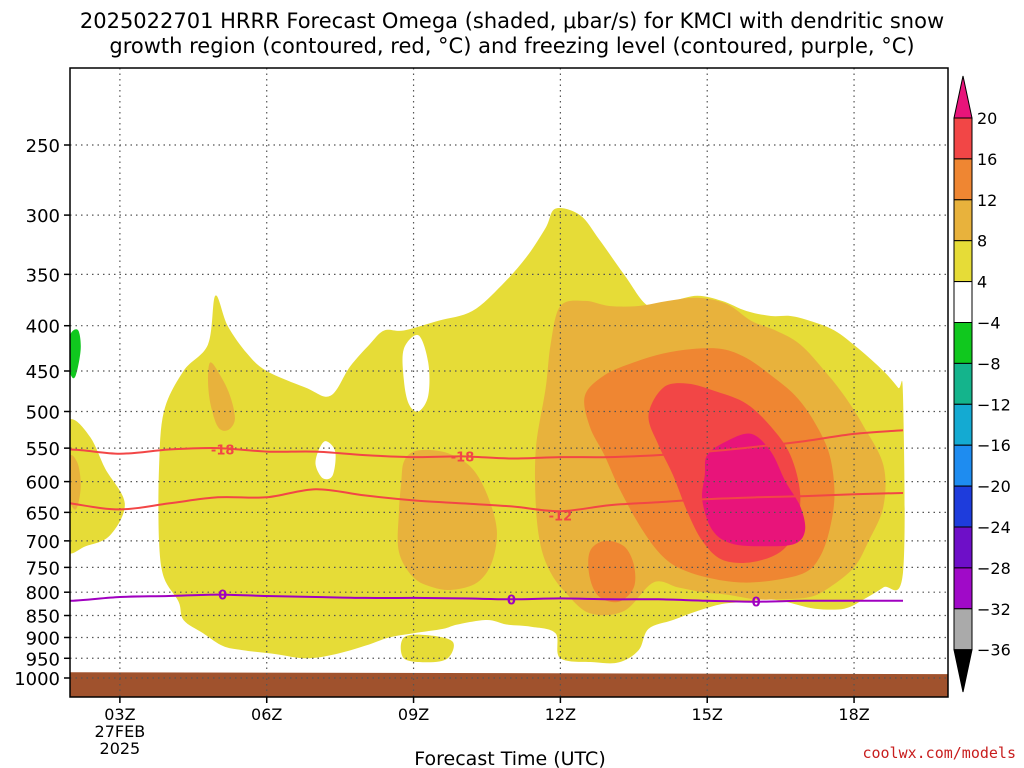  Describe the element at coordinates (43, 216) in the screenshot. I see `y-tick-label: 300` at that location.